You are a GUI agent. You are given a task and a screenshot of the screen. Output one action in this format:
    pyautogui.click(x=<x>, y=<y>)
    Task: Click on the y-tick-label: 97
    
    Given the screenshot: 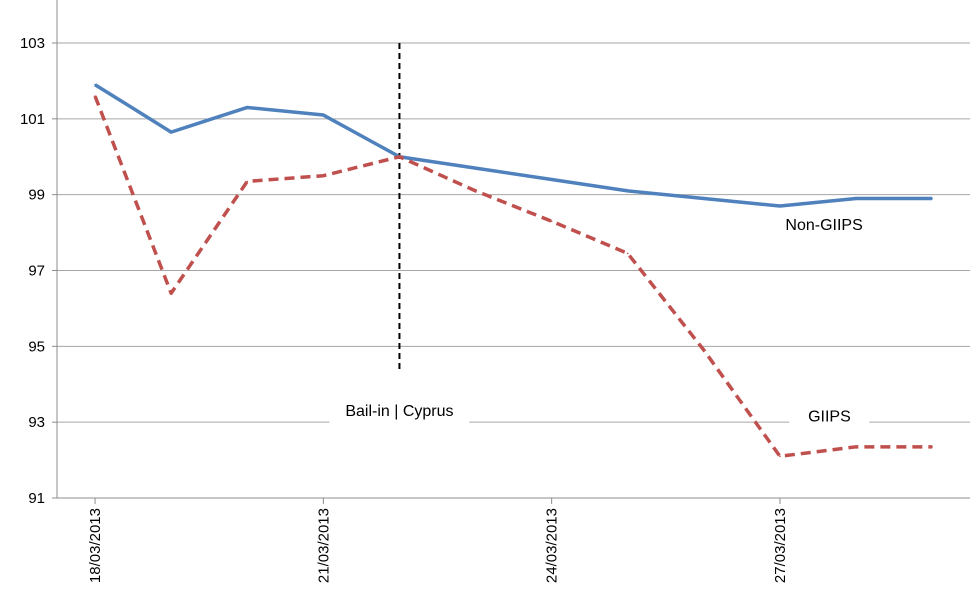 What is the action you would take?
    pyautogui.click(x=36, y=271)
    